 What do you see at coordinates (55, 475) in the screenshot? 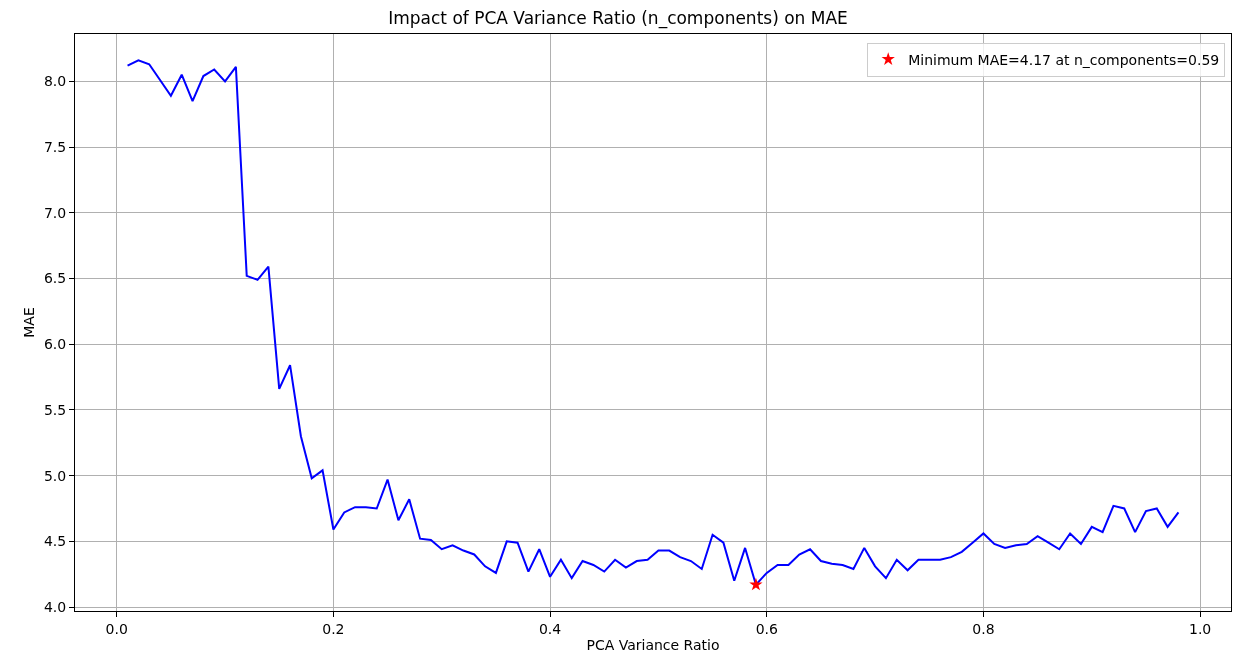
I see `y-tick-label: 5.0` at bounding box center [55, 475].